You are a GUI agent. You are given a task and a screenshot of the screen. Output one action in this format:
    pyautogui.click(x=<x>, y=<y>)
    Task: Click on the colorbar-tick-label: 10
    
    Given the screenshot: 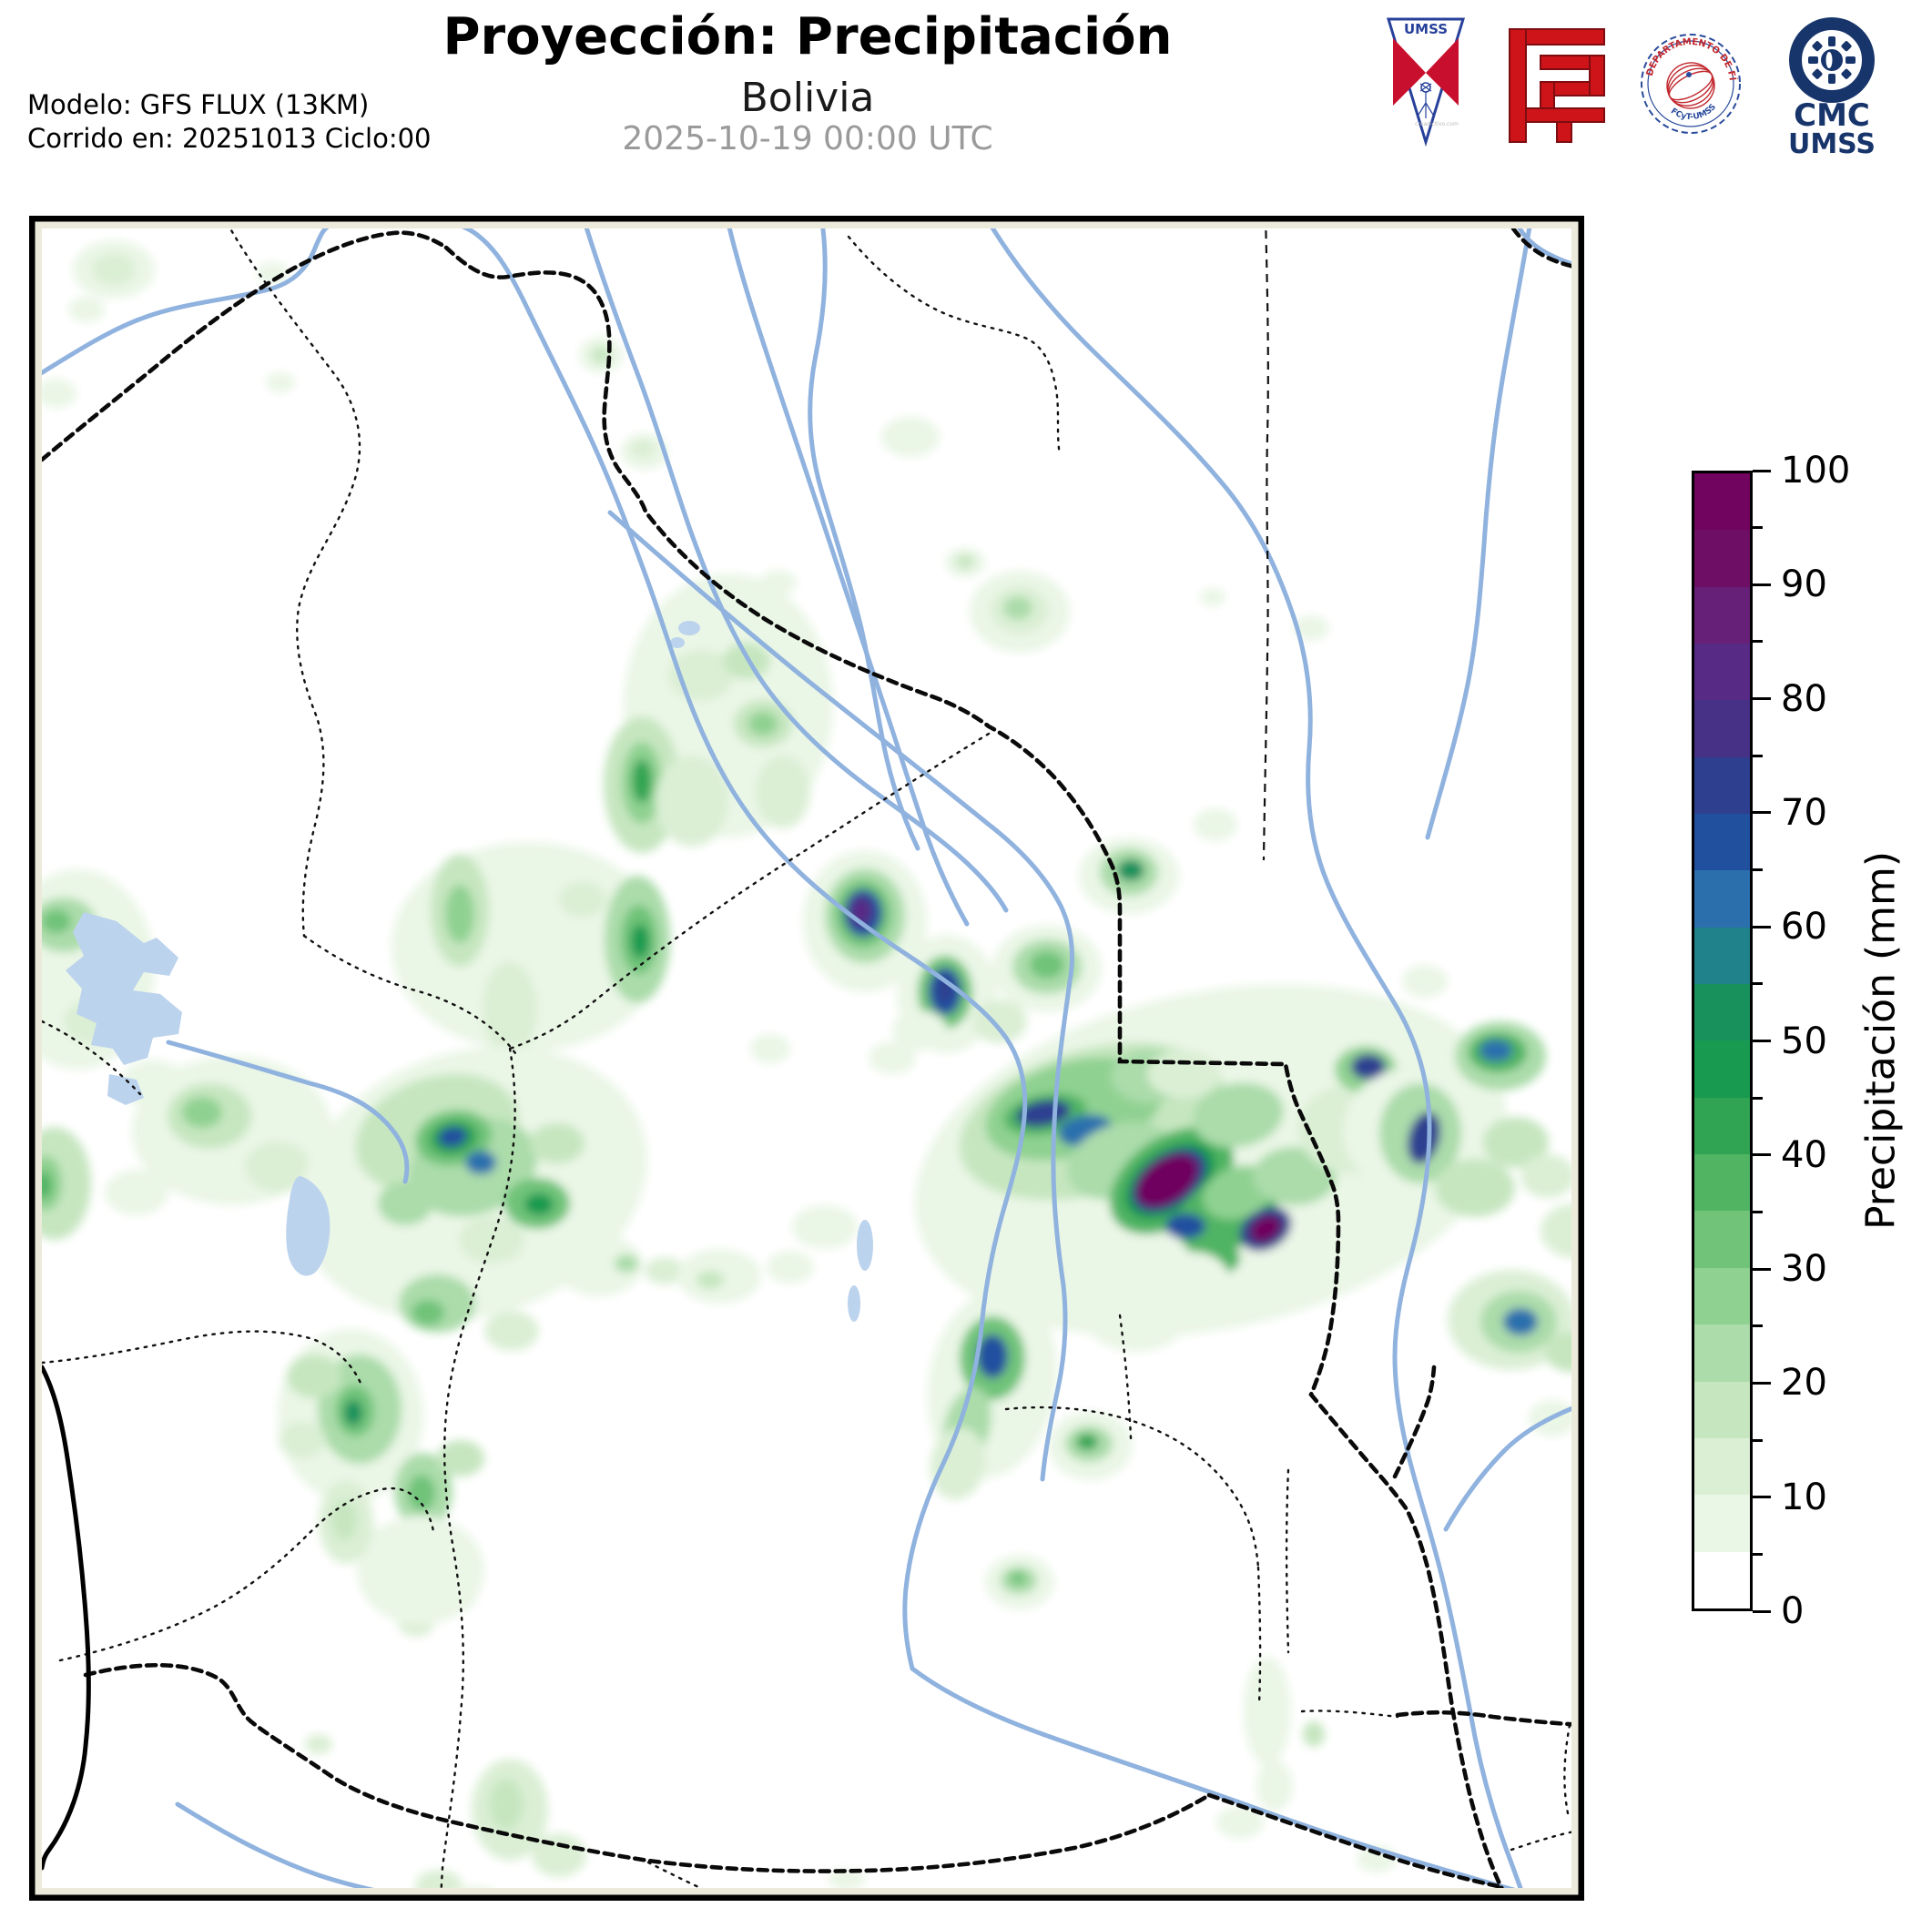 What is the action you would take?
    pyautogui.click(x=1804, y=1497)
    